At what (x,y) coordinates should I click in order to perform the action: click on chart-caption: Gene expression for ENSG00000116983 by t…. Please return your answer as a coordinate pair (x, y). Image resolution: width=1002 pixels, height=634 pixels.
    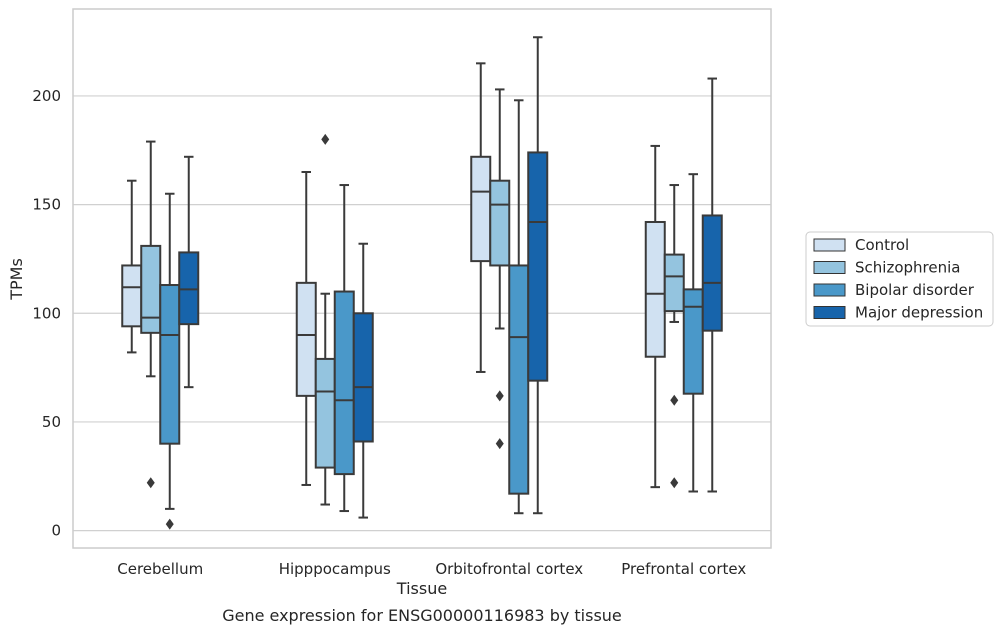
    Looking at the image, I should click on (422, 615).